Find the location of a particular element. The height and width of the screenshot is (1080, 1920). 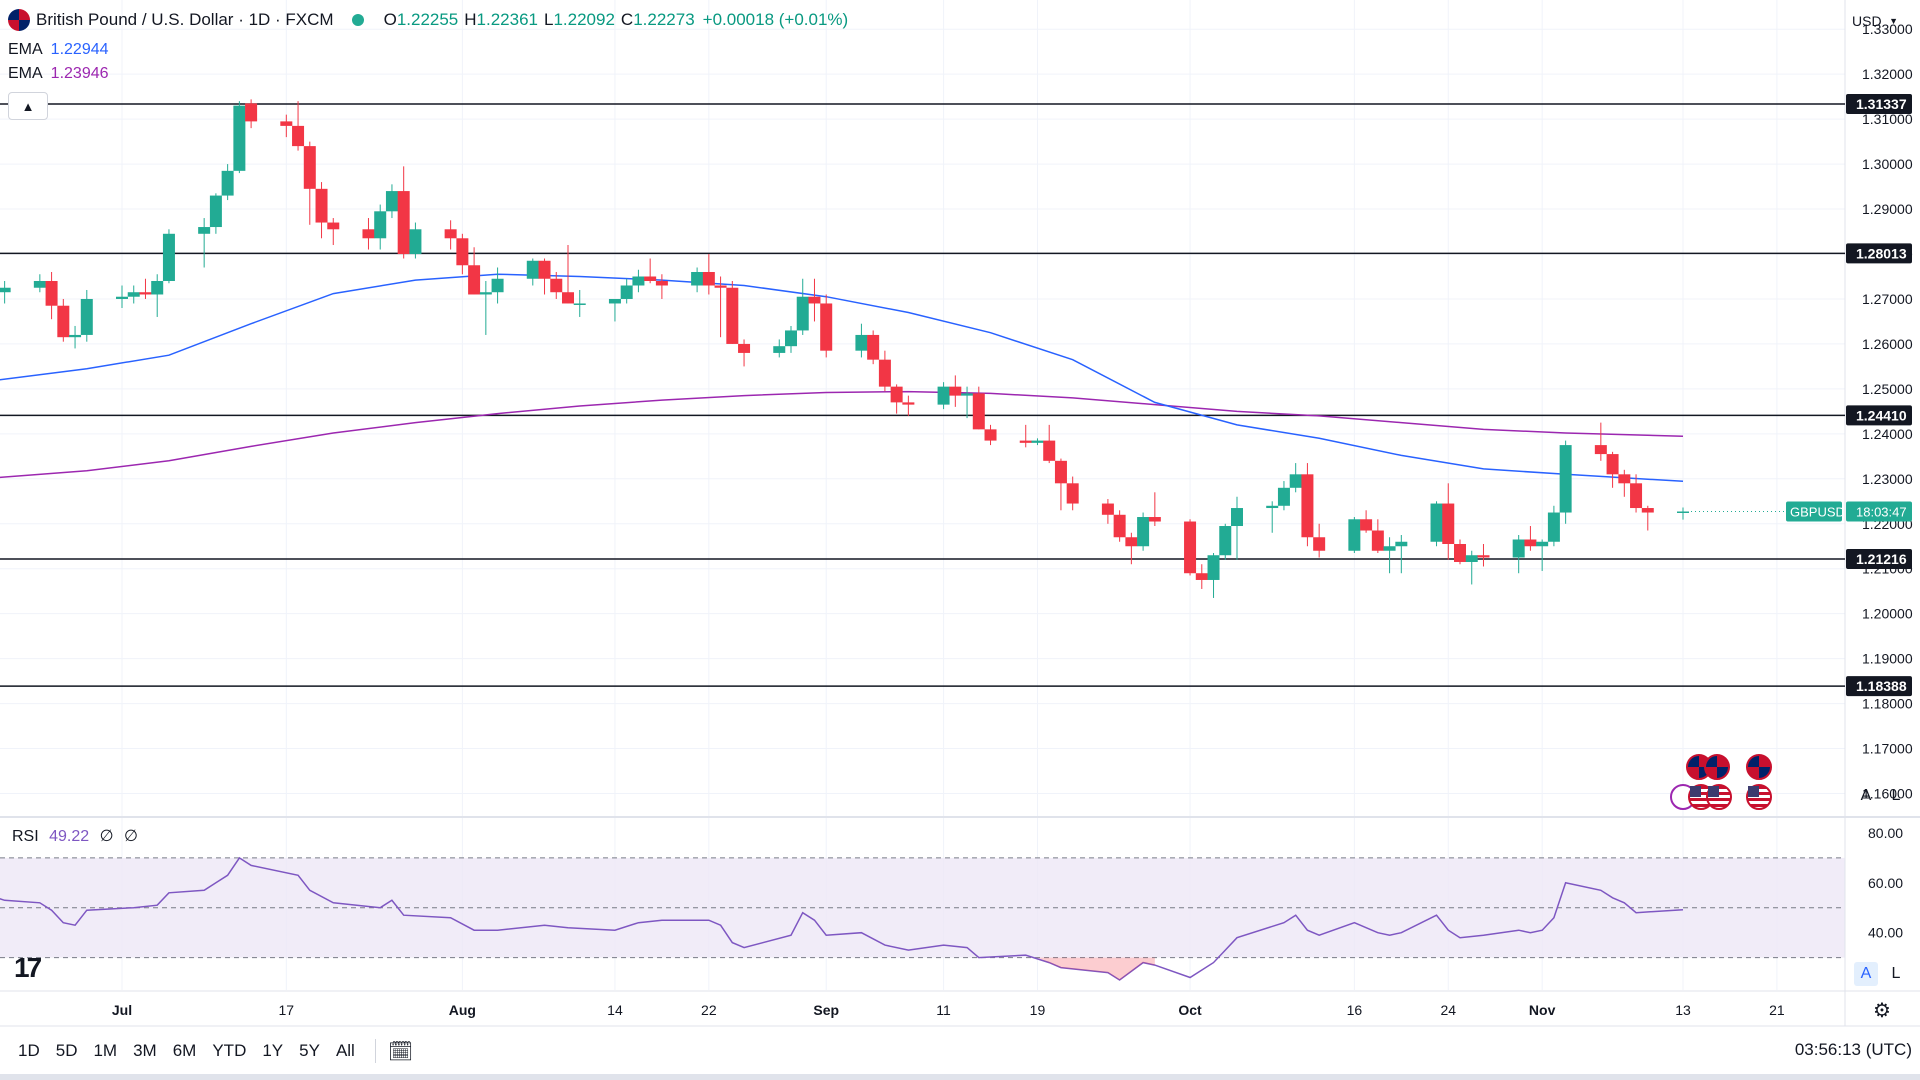

collapse-legend-button: ▲ is located at coordinates (28, 106).